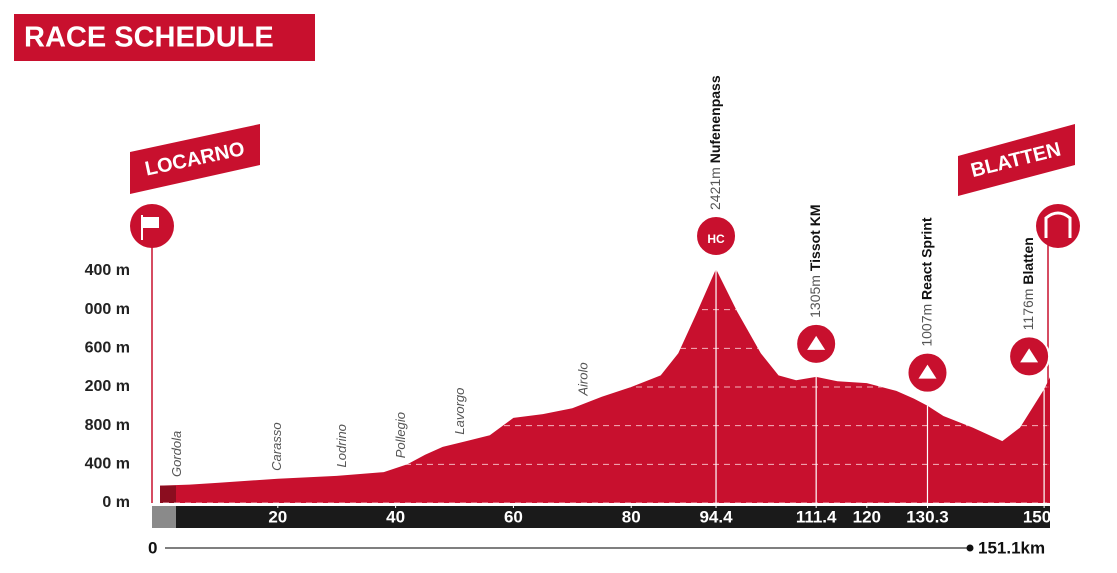 The image size is (1117, 573). What do you see at coordinates (116, 502) in the screenshot?
I see `y-tick-label: 0 m` at bounding box center [116, 502].